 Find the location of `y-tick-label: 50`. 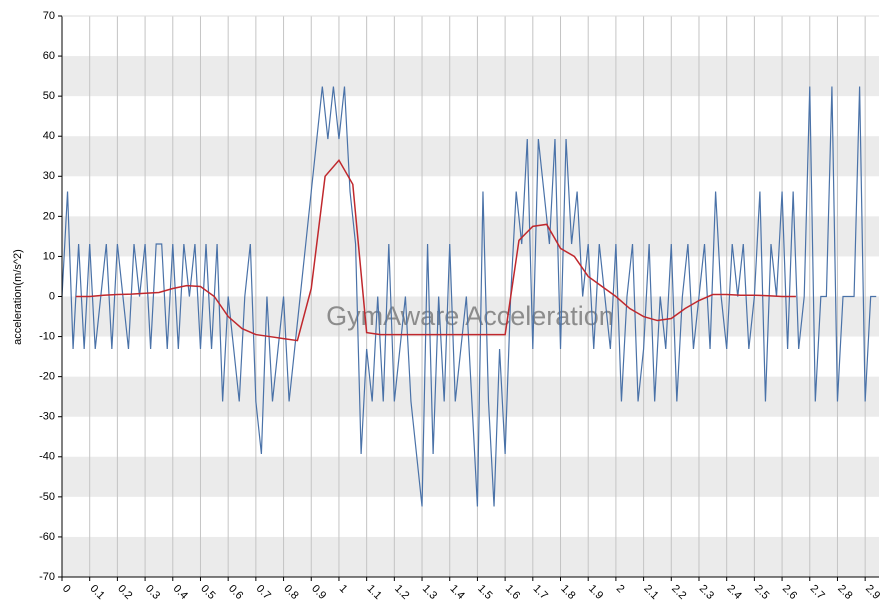

y-tick-label: 50 is located at coordinates (49, 96).